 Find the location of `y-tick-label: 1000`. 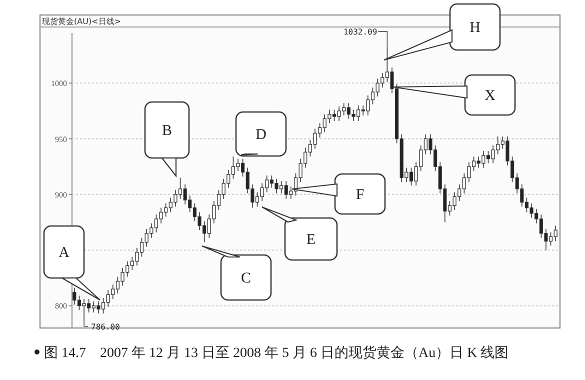

y-tick-label: 1000 is located at coordinates (59, 83).